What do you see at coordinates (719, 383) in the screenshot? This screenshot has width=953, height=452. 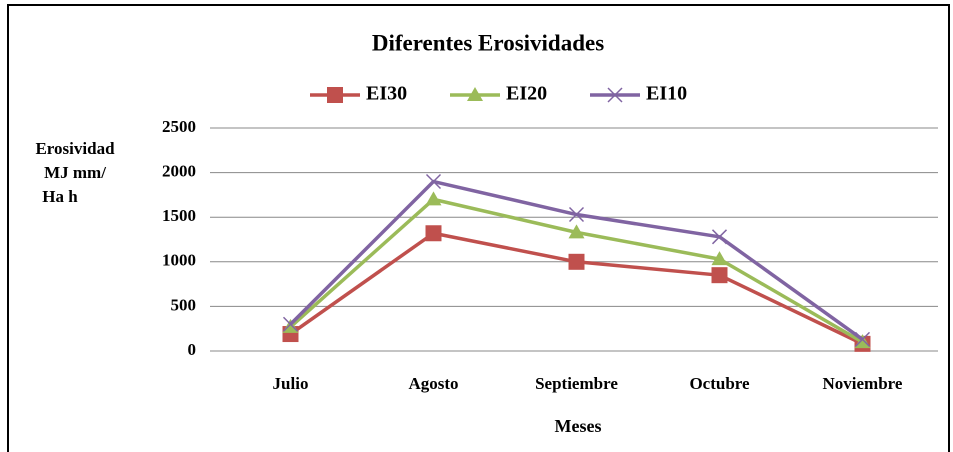 I see `x-tick-label: Octubre` at bounding box center [719, 383].